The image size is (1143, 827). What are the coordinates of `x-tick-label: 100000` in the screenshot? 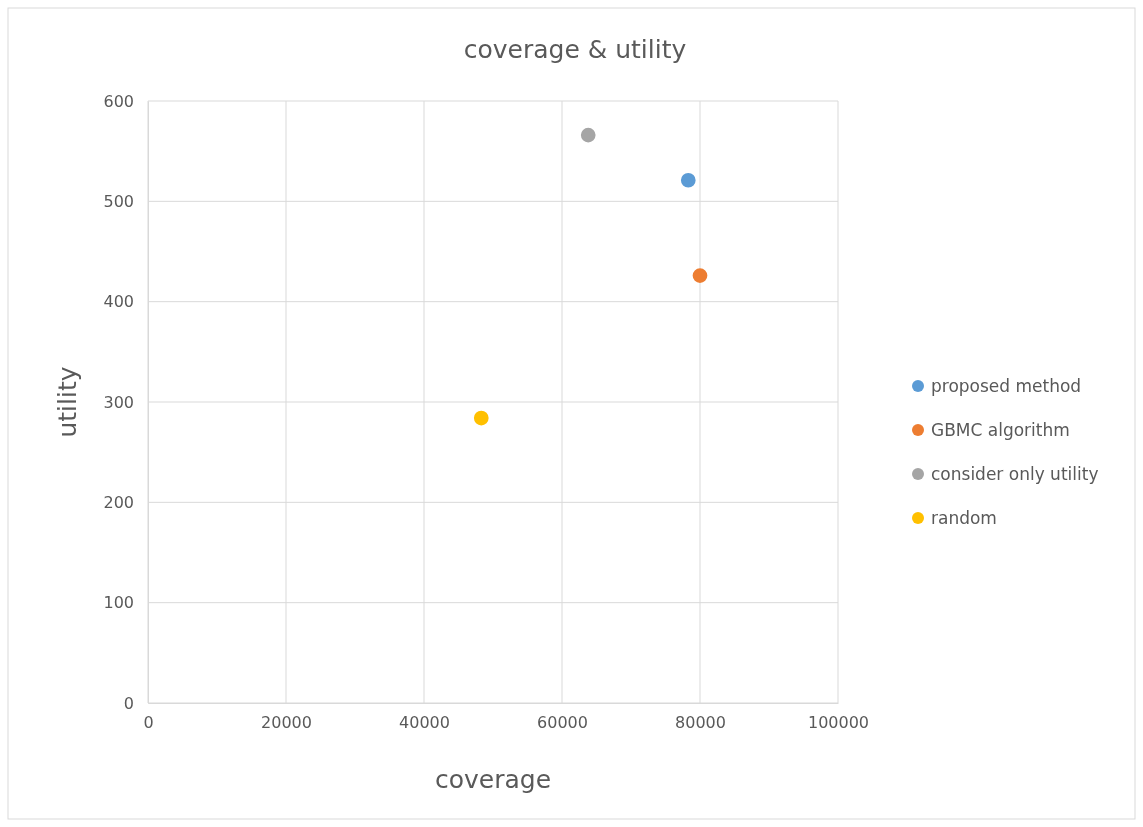 It's located at (838, 723).